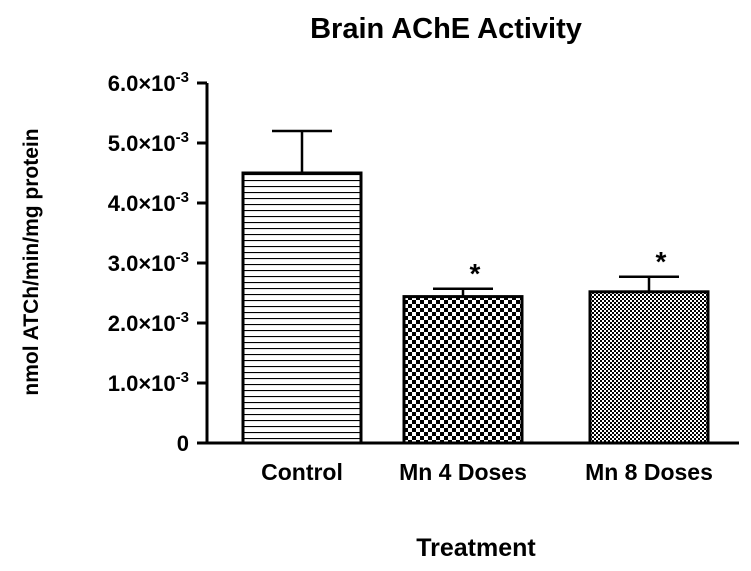  I want to click on chart-title: Brain AChE Activity, so click(446, 29).